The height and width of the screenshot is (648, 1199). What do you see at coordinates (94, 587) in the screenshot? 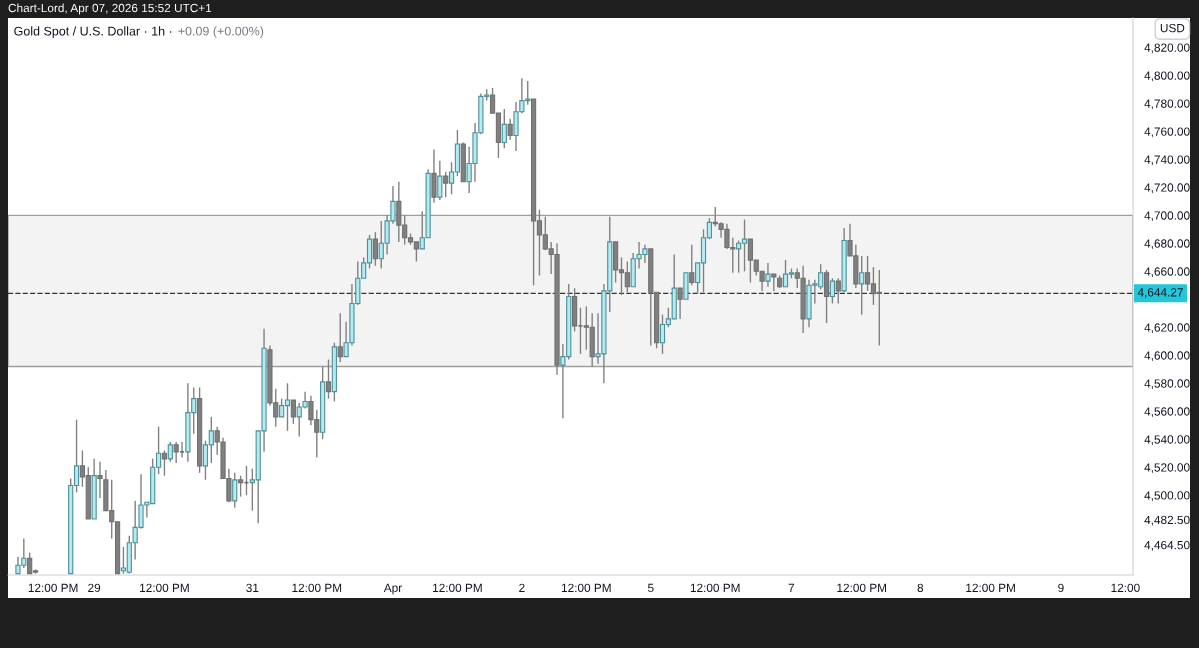
I see `x-tick-label: 29` at bounding box center [94, 587].